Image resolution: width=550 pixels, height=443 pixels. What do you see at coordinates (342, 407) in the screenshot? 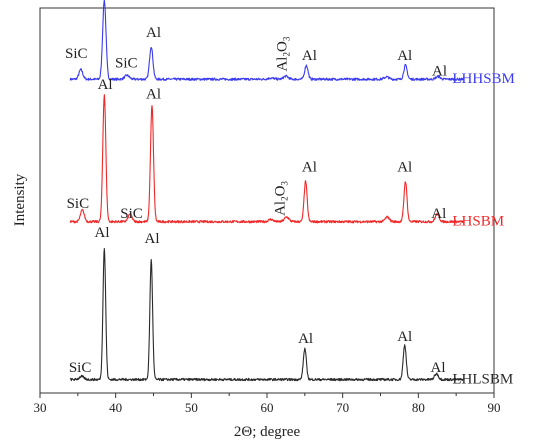
I see `x-tick-label: 70` at bounding box center [342, 407].